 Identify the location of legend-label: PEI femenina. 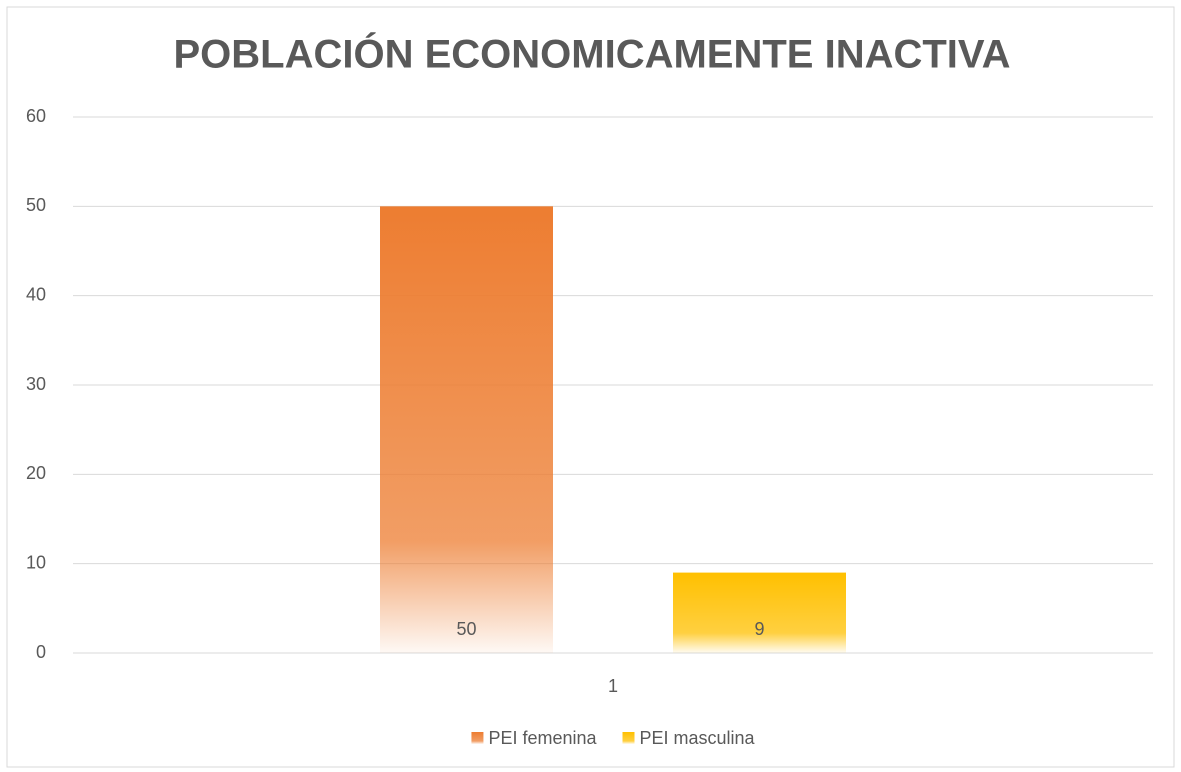
(542, 738).